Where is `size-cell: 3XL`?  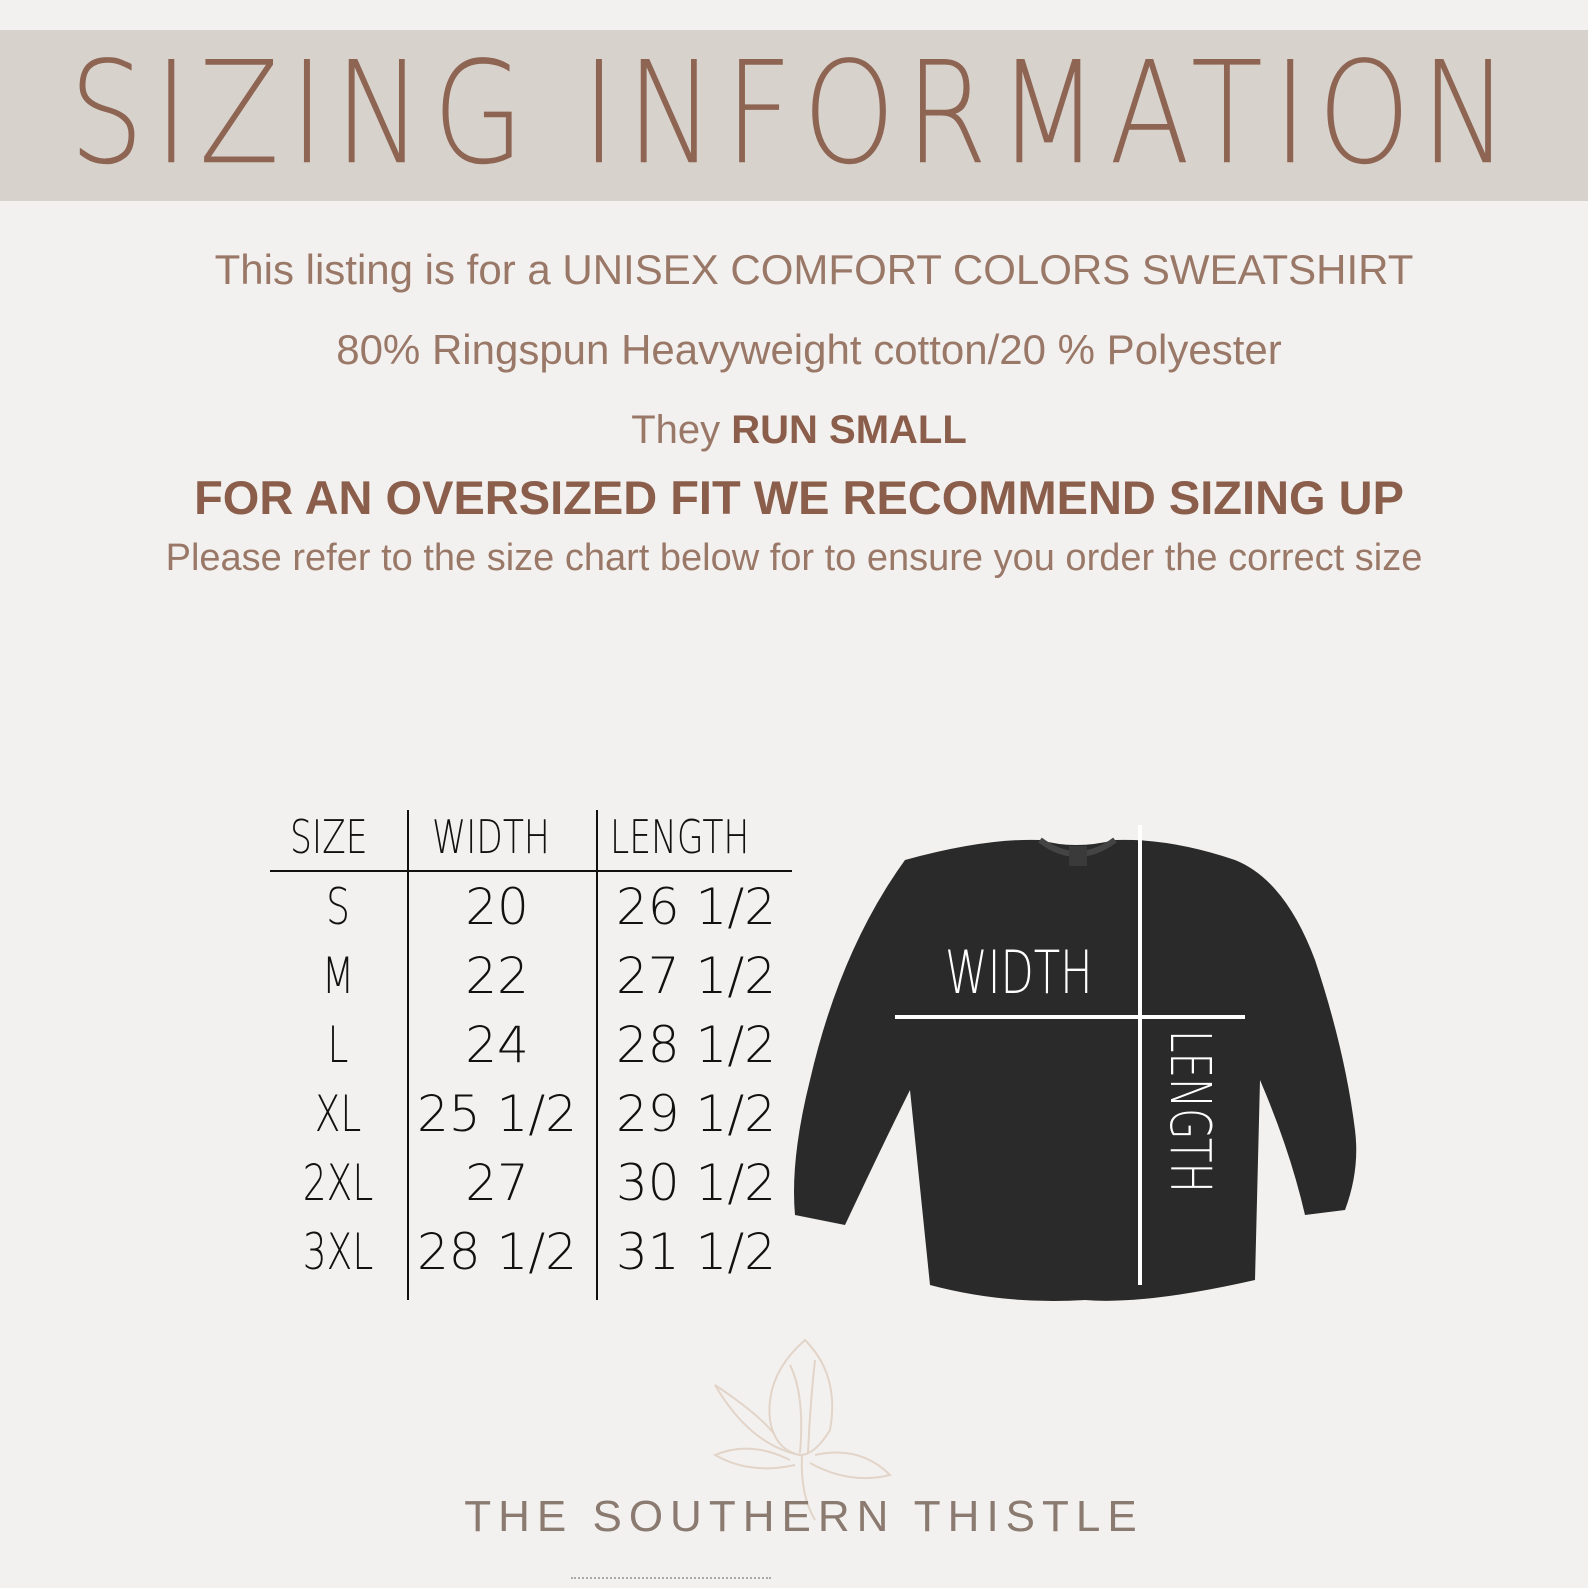 size-cell: 3XL is located at coordinates (338, 1252).